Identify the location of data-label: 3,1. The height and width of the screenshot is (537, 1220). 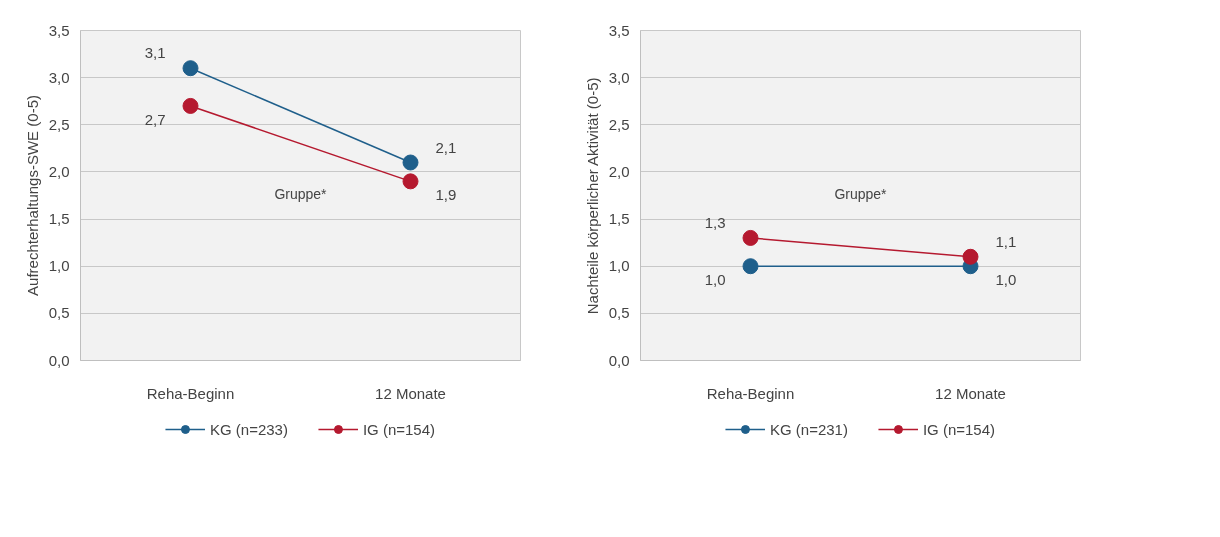
(155, 53).